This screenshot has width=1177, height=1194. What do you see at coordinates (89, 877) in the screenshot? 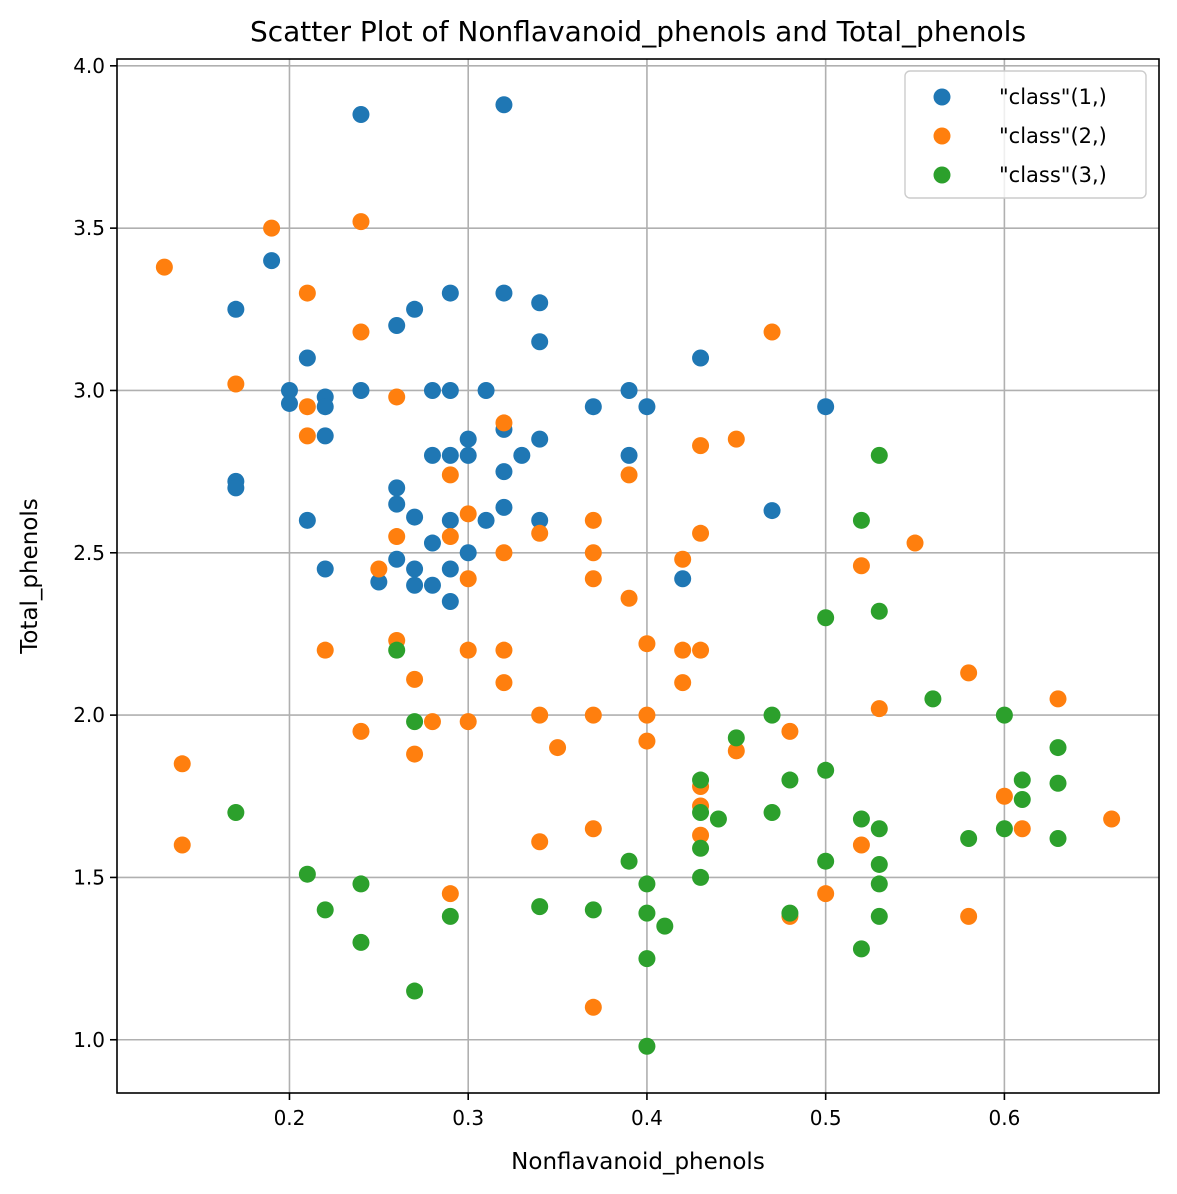
I see `y-tick-label: 1.5` at bounding box center [89, 877].